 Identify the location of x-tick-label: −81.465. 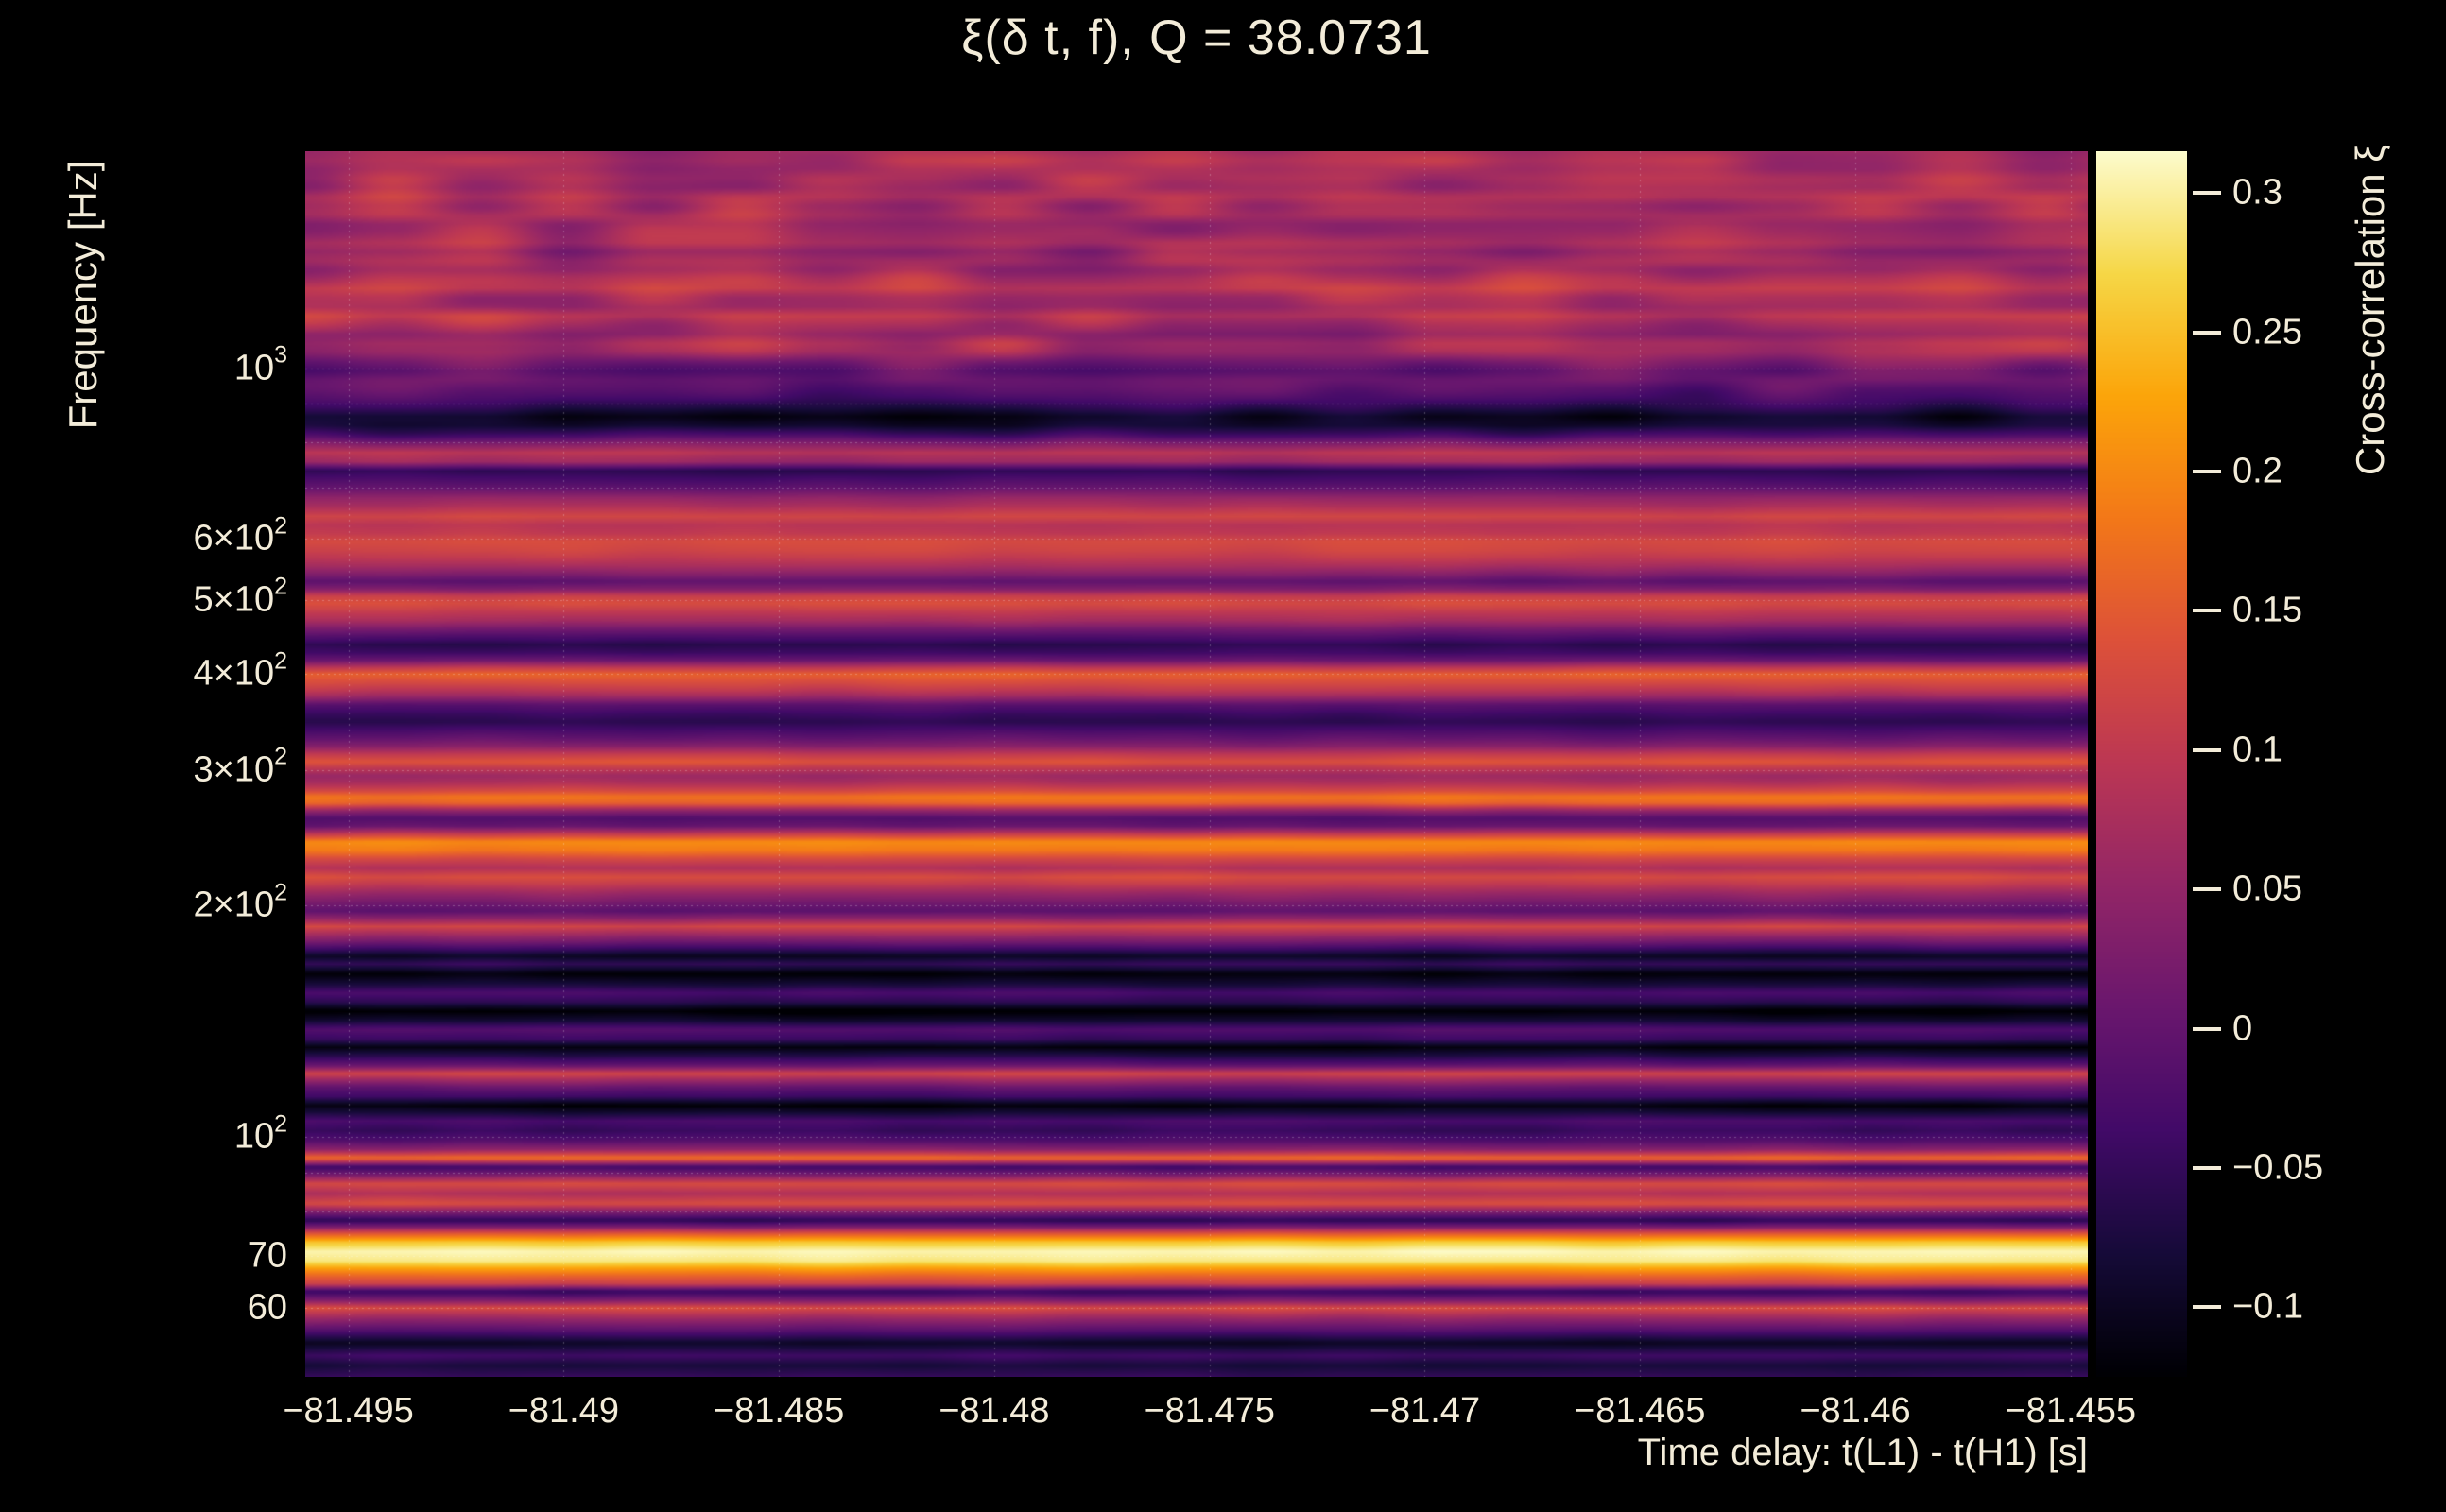
(1640, 1411).